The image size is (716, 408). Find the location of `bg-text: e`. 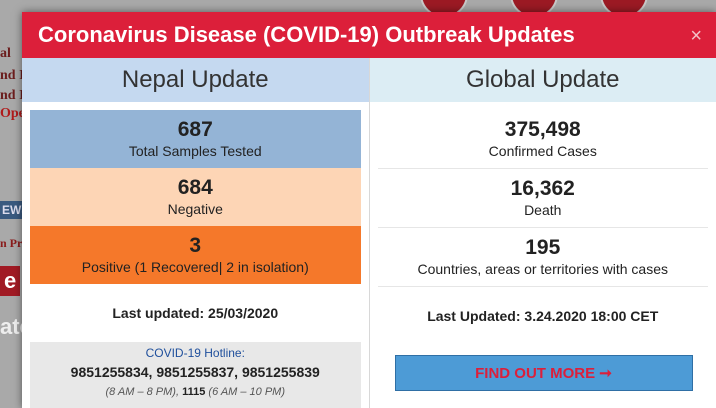

bg-text: e is located at coordinates (10, 281).